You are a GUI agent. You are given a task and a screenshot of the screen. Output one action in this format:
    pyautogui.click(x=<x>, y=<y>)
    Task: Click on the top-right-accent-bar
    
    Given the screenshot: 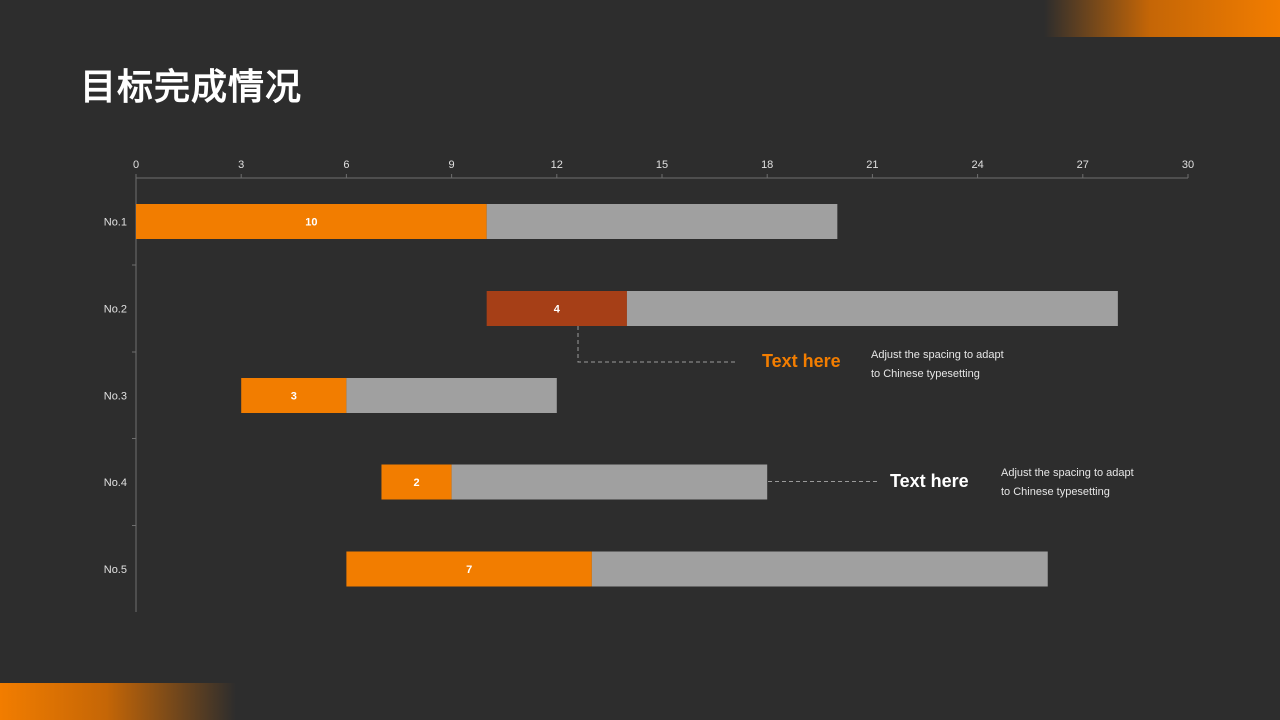 What is the action you would take?
    pyautogui.click(x=1162, y=18)
    